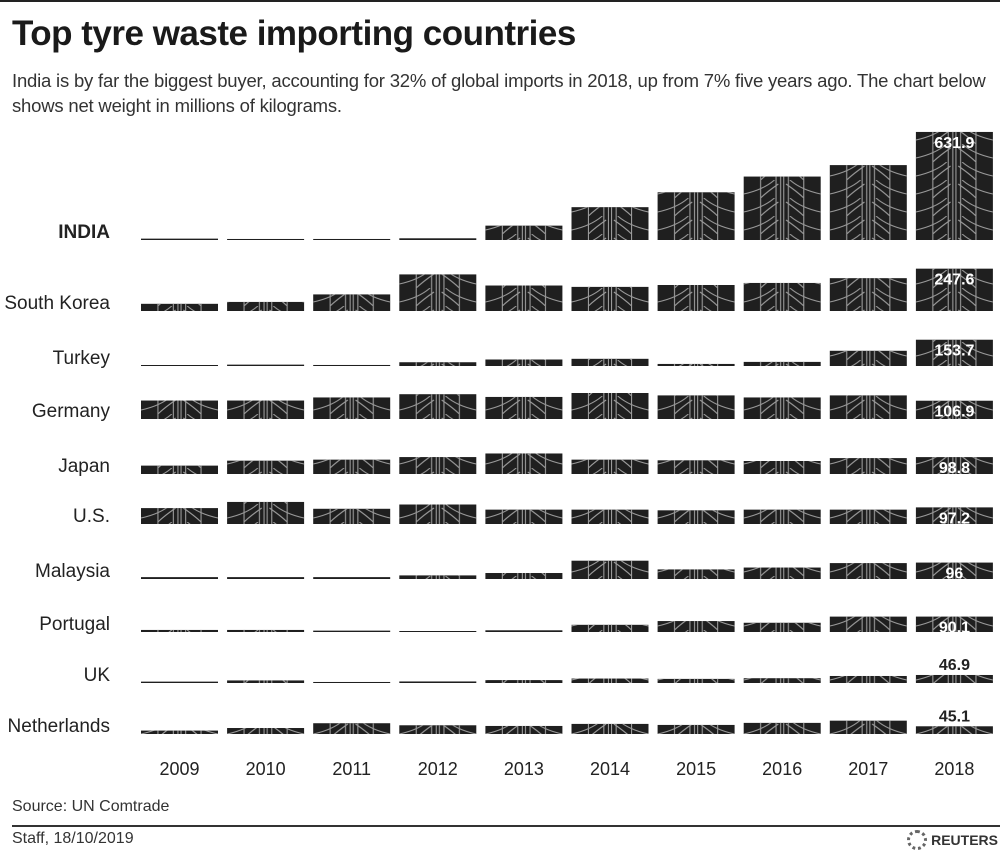 Image resolution: width=1000 pixels, height=851 pixels. What do you see at coordinates (71, 411) in the screenshot?
I see `row-label: Germany` at bounding box center [71, 411].